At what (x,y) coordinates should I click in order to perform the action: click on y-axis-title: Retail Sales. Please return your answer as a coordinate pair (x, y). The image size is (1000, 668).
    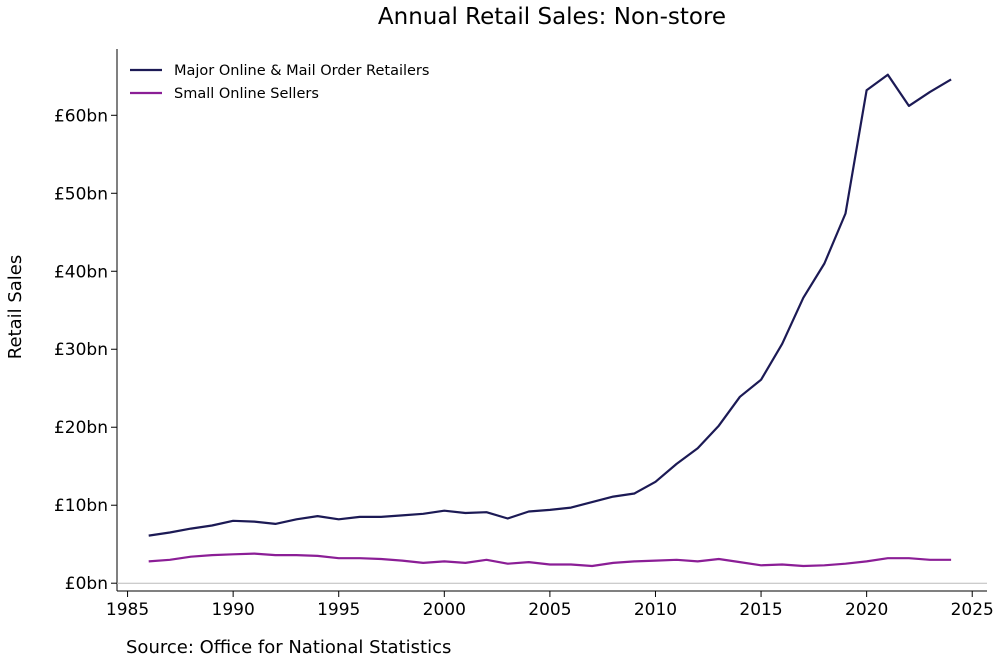
    Looking at the image, I should click on (15, 307).